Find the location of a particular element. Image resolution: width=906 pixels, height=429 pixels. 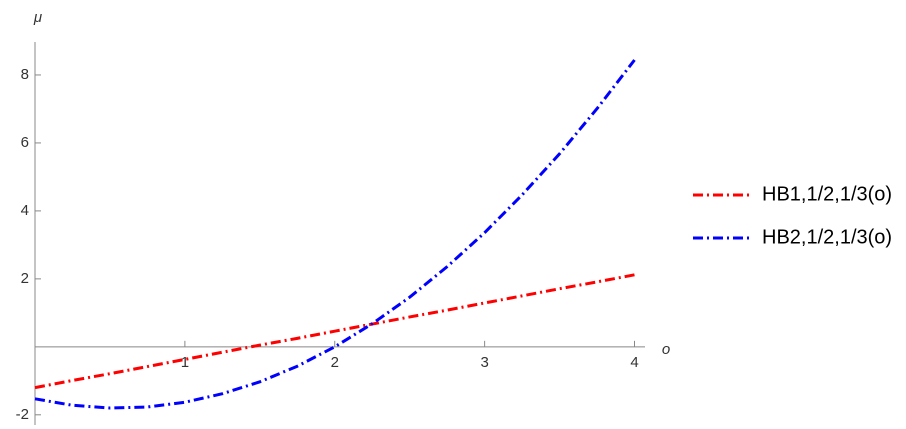

x-tick-label: 2 is located at coordinates (335, 362).